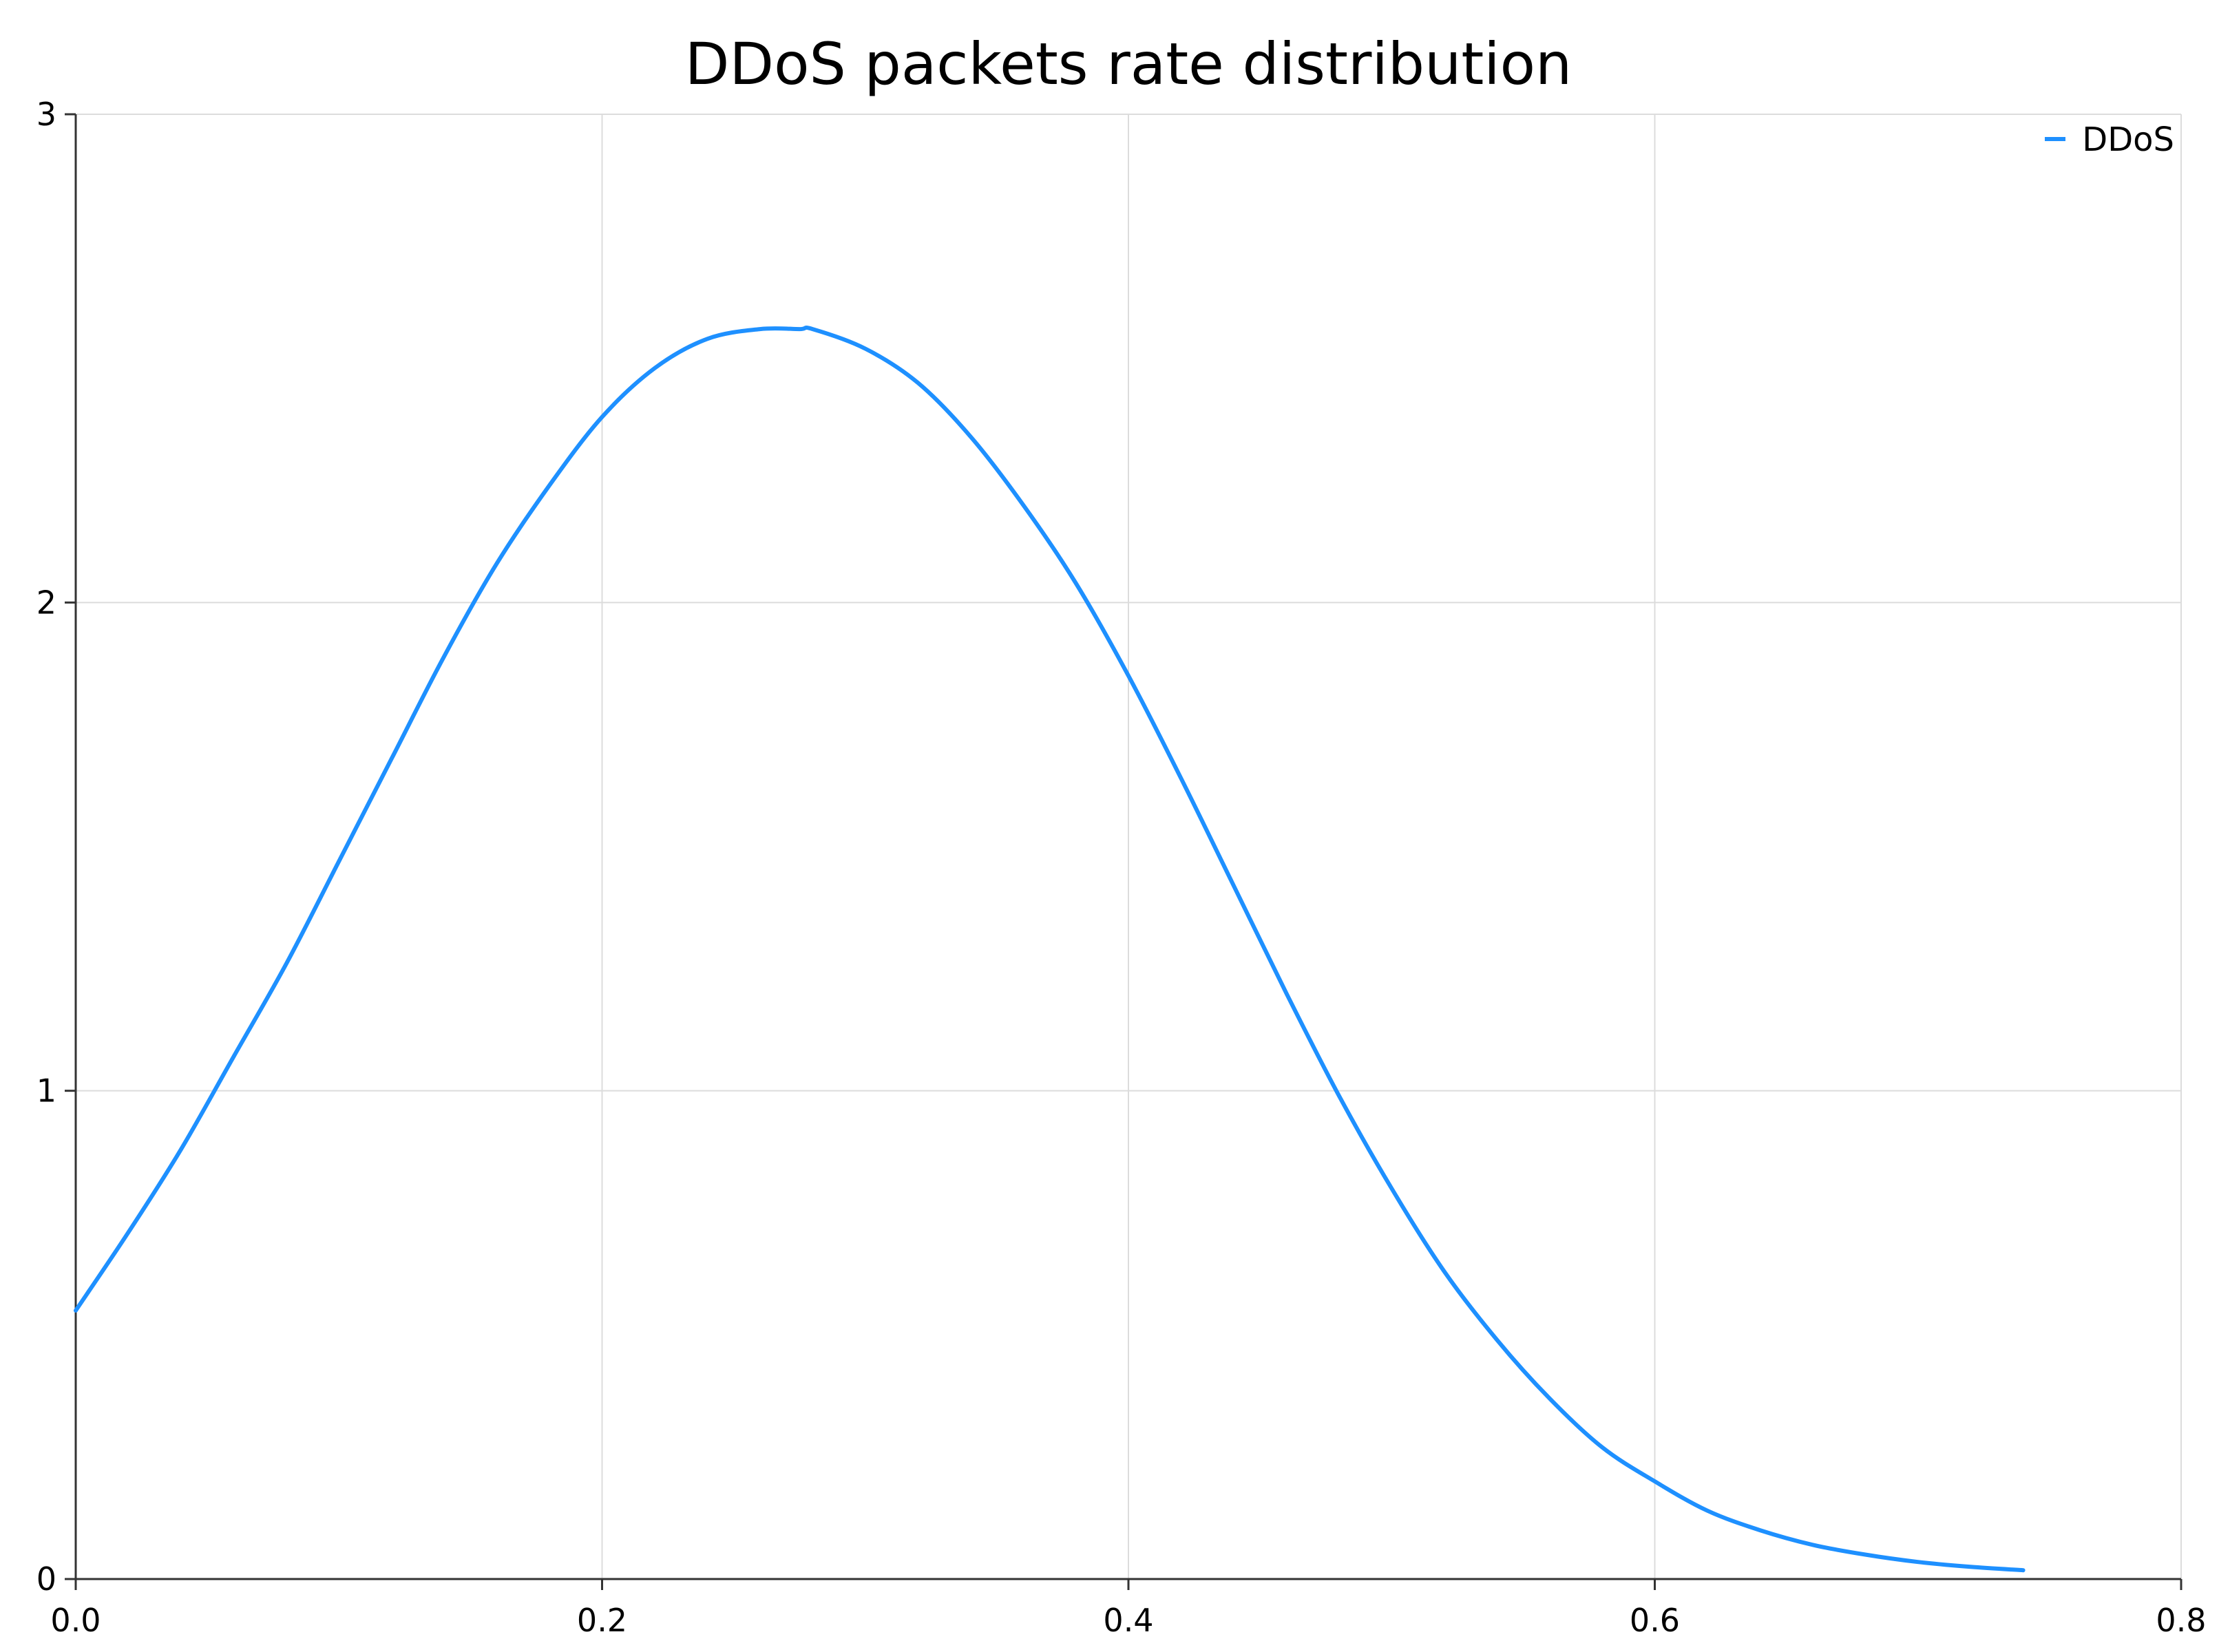 This screenshot has height=1652, width=2230. What do you see at coordinates (46, 602) in the screenshot?
I see `y-tick-label: 2` at bounding box center [46, 602].